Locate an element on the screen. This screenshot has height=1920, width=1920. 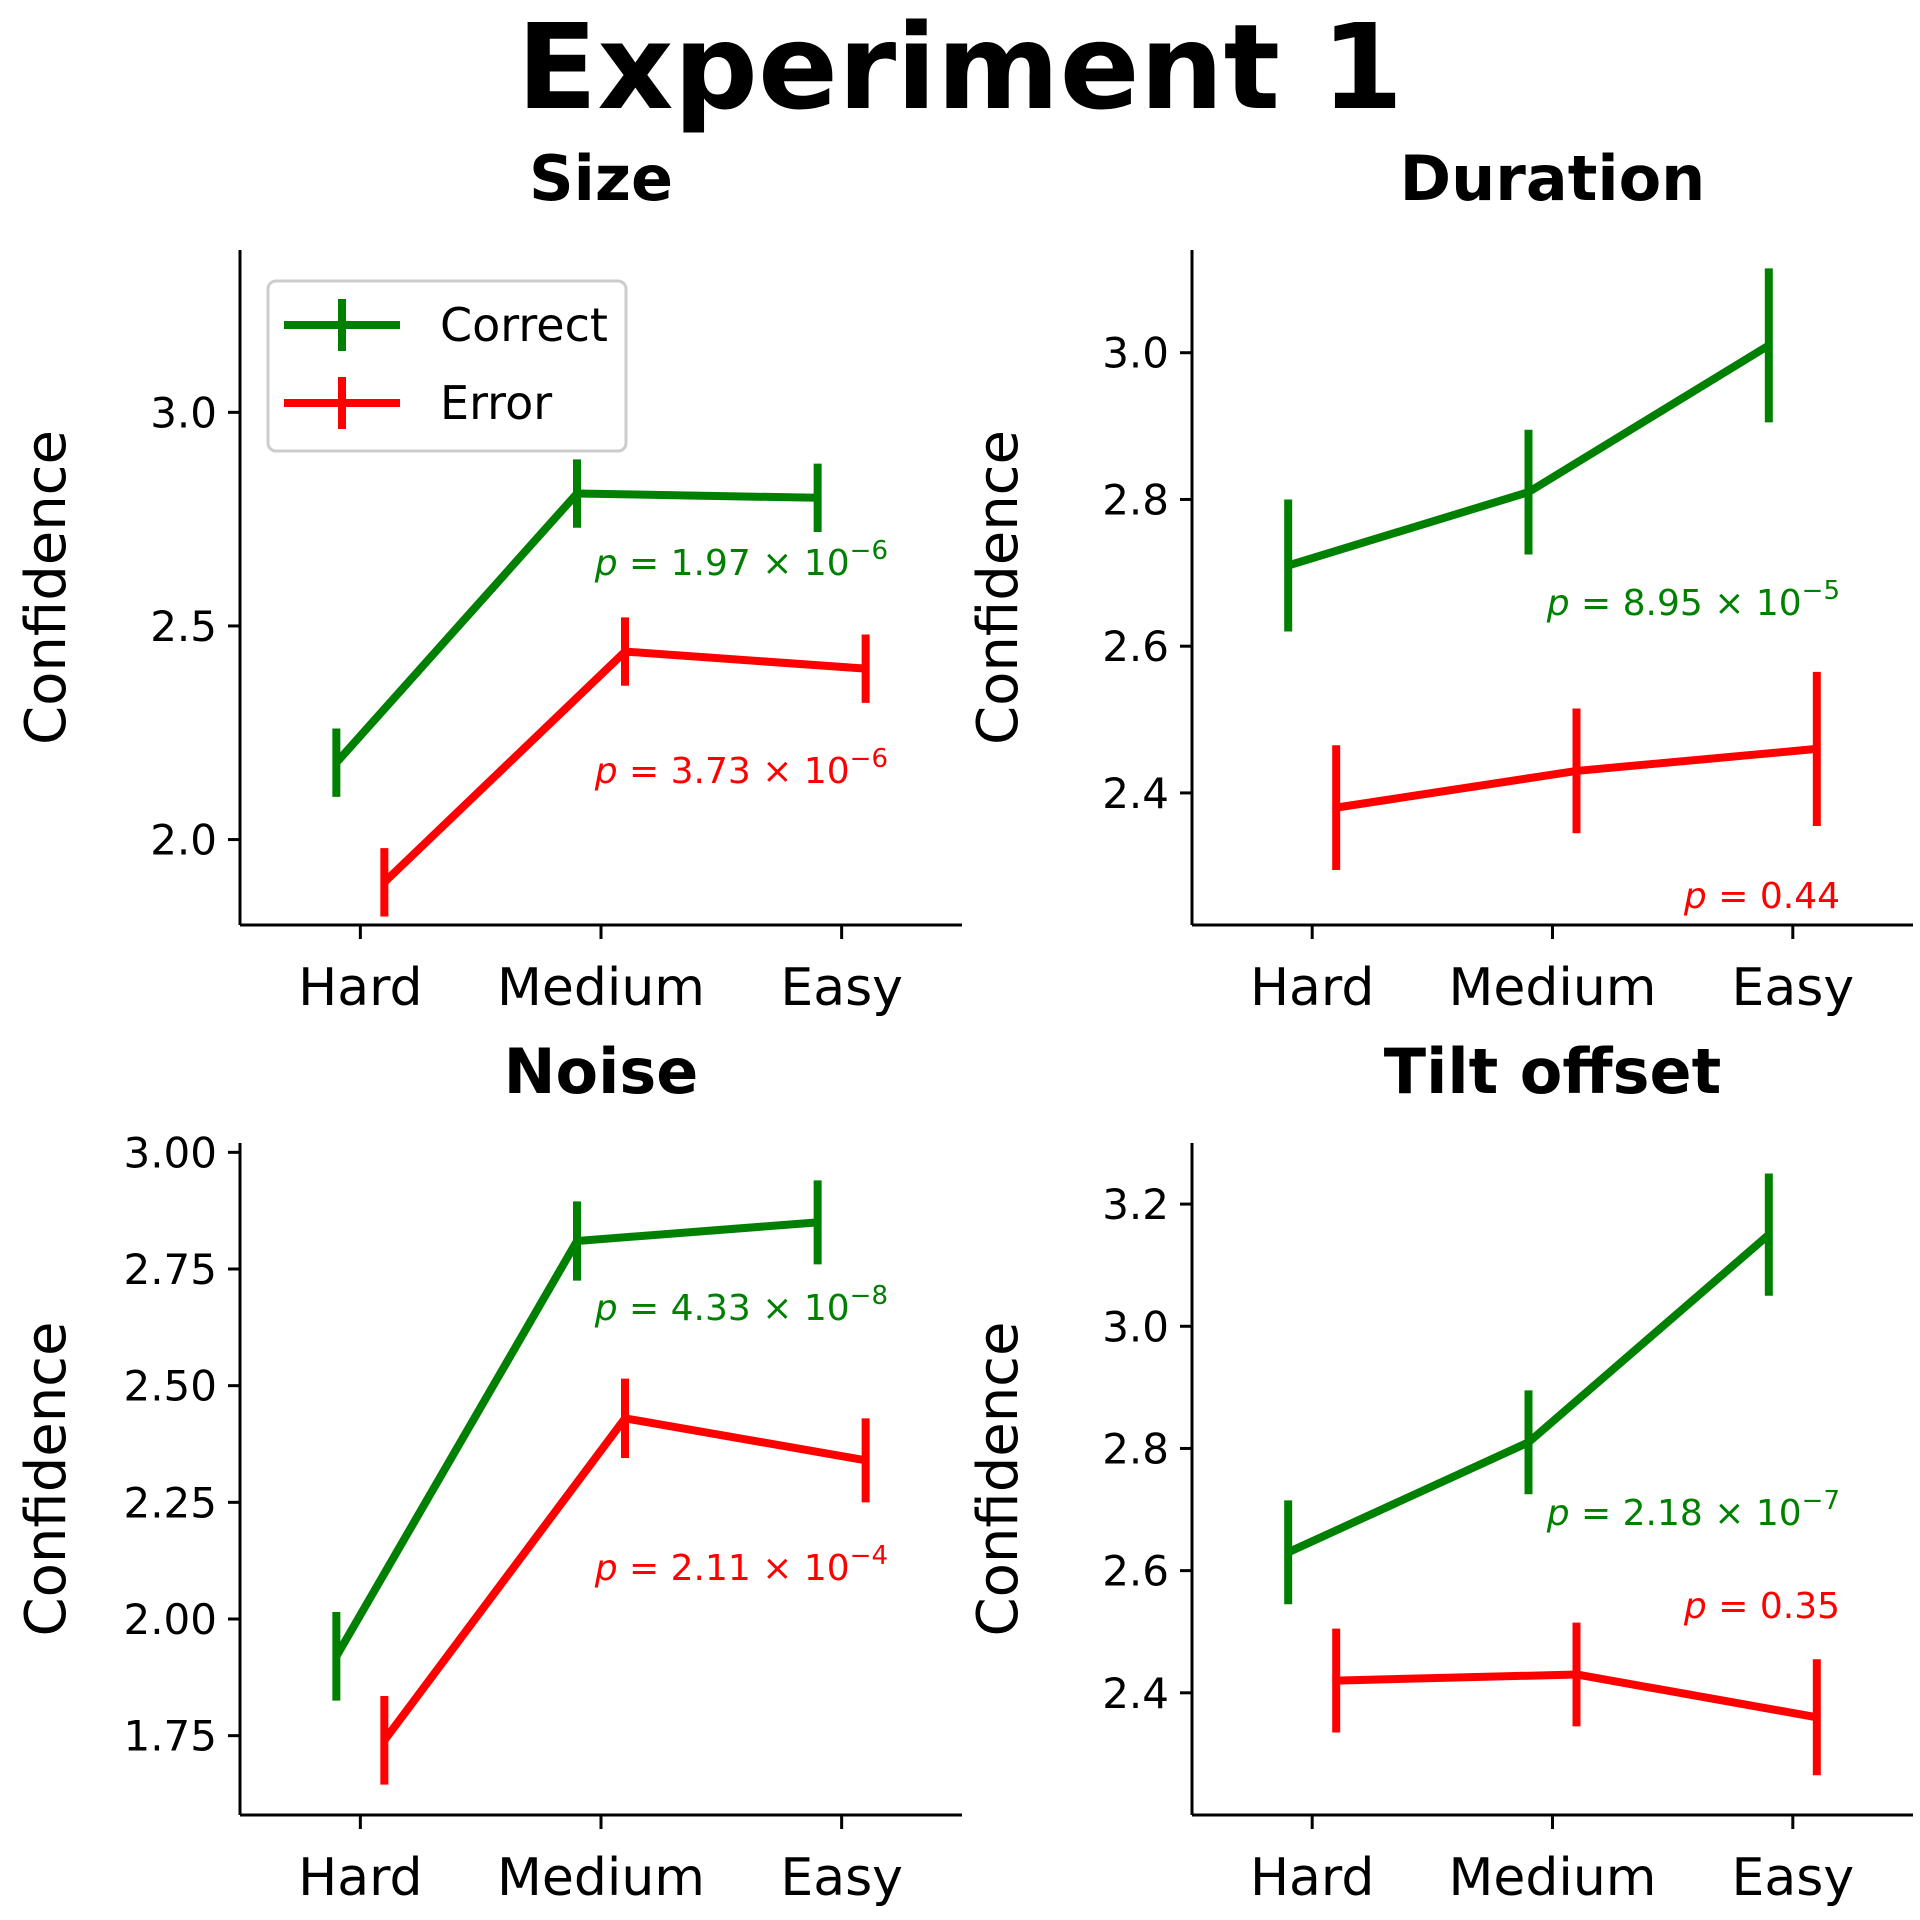
y-tick-label: 1.75 is located at coordinates (170, 1736).